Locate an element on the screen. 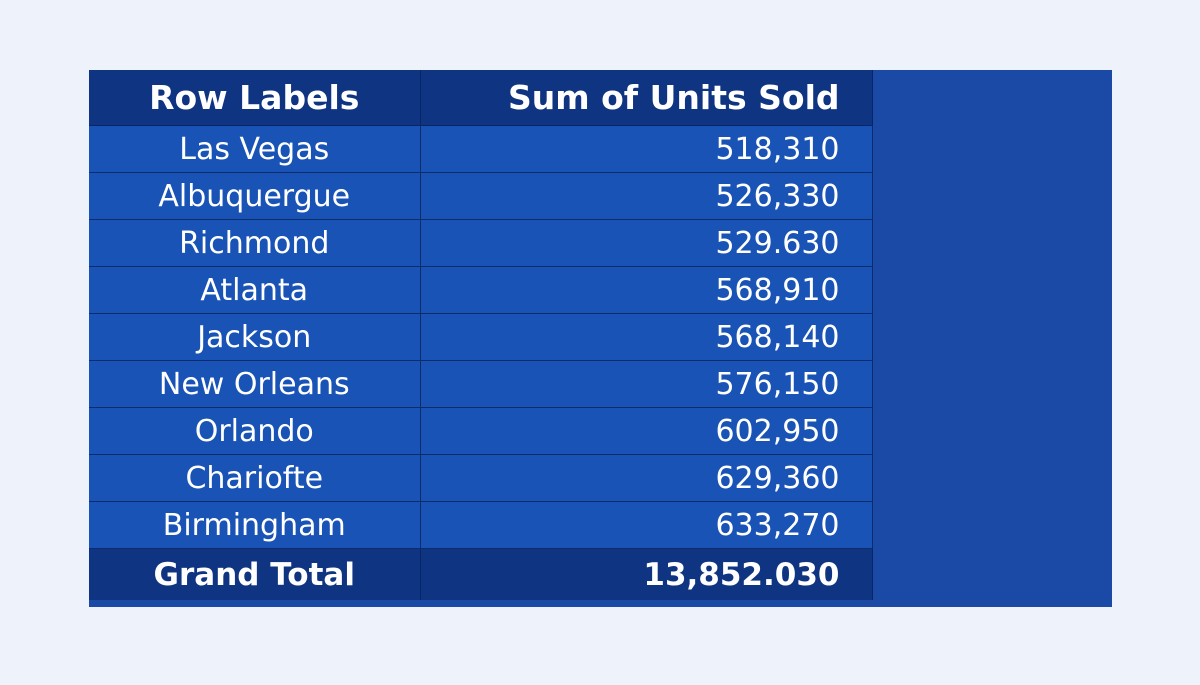  table-row: Albuquergue 526,330 is located at coordinates (481, 196).